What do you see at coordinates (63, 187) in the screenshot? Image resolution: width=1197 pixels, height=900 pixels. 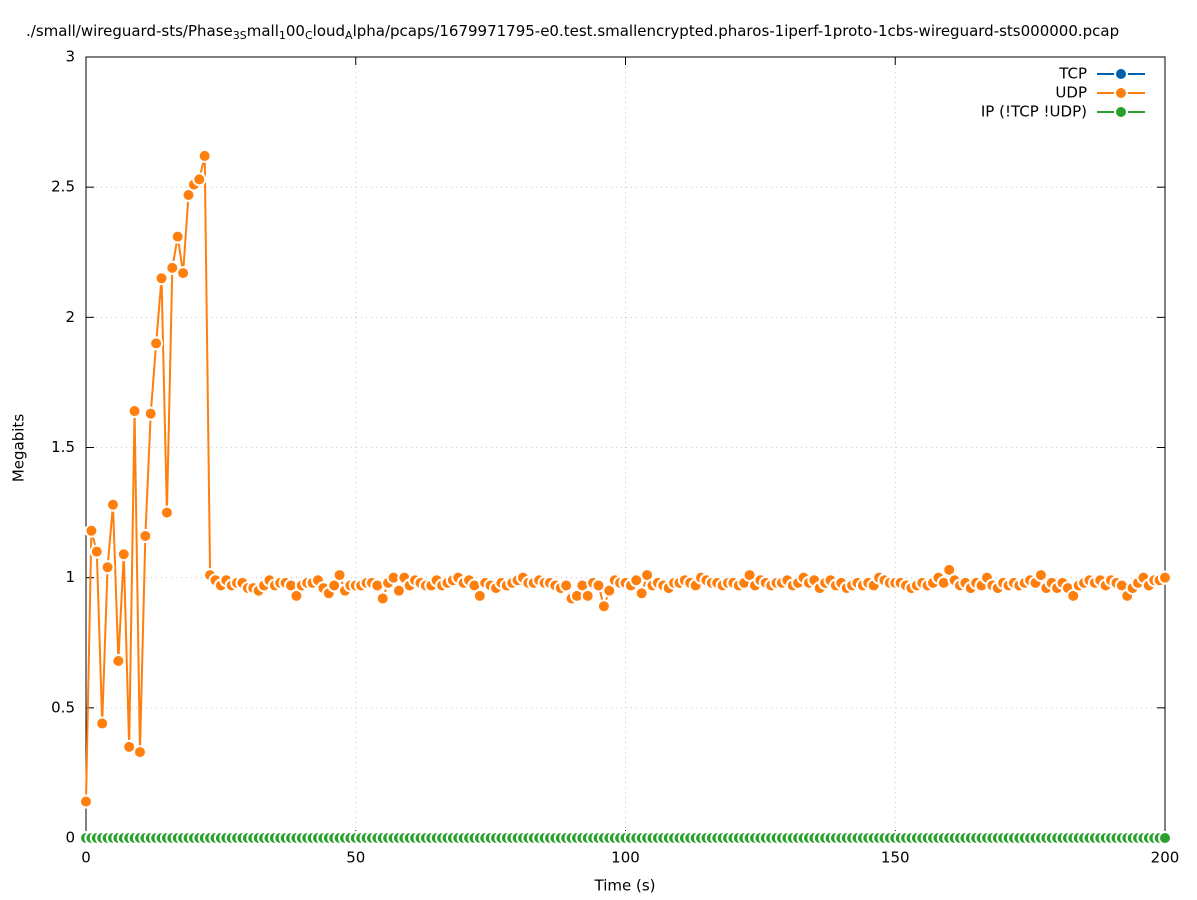 I see `y-tick-label: 2.5` at bounding box center [63, 187].